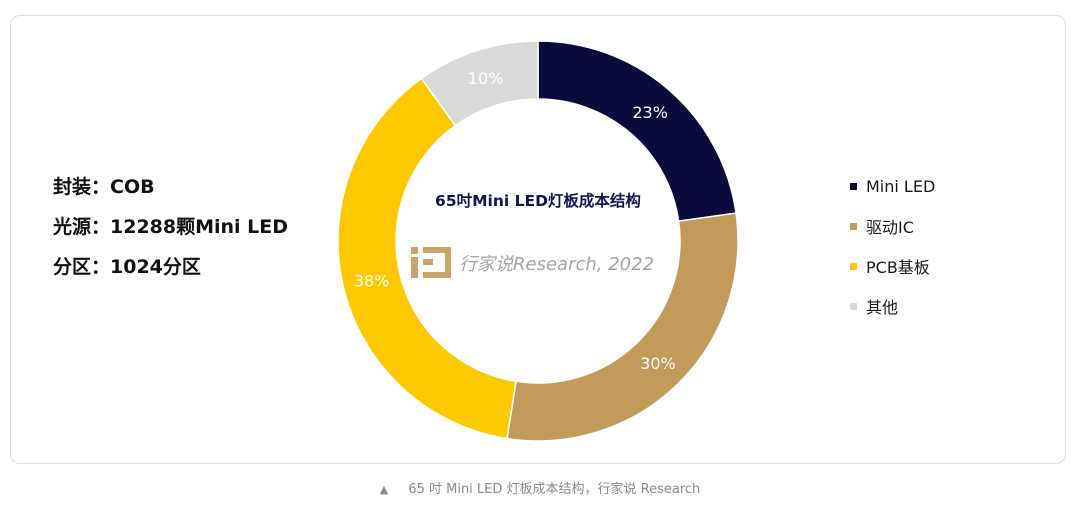  I want to click on legend-item-driver-ic: 驱动IC, so click(892, 226).